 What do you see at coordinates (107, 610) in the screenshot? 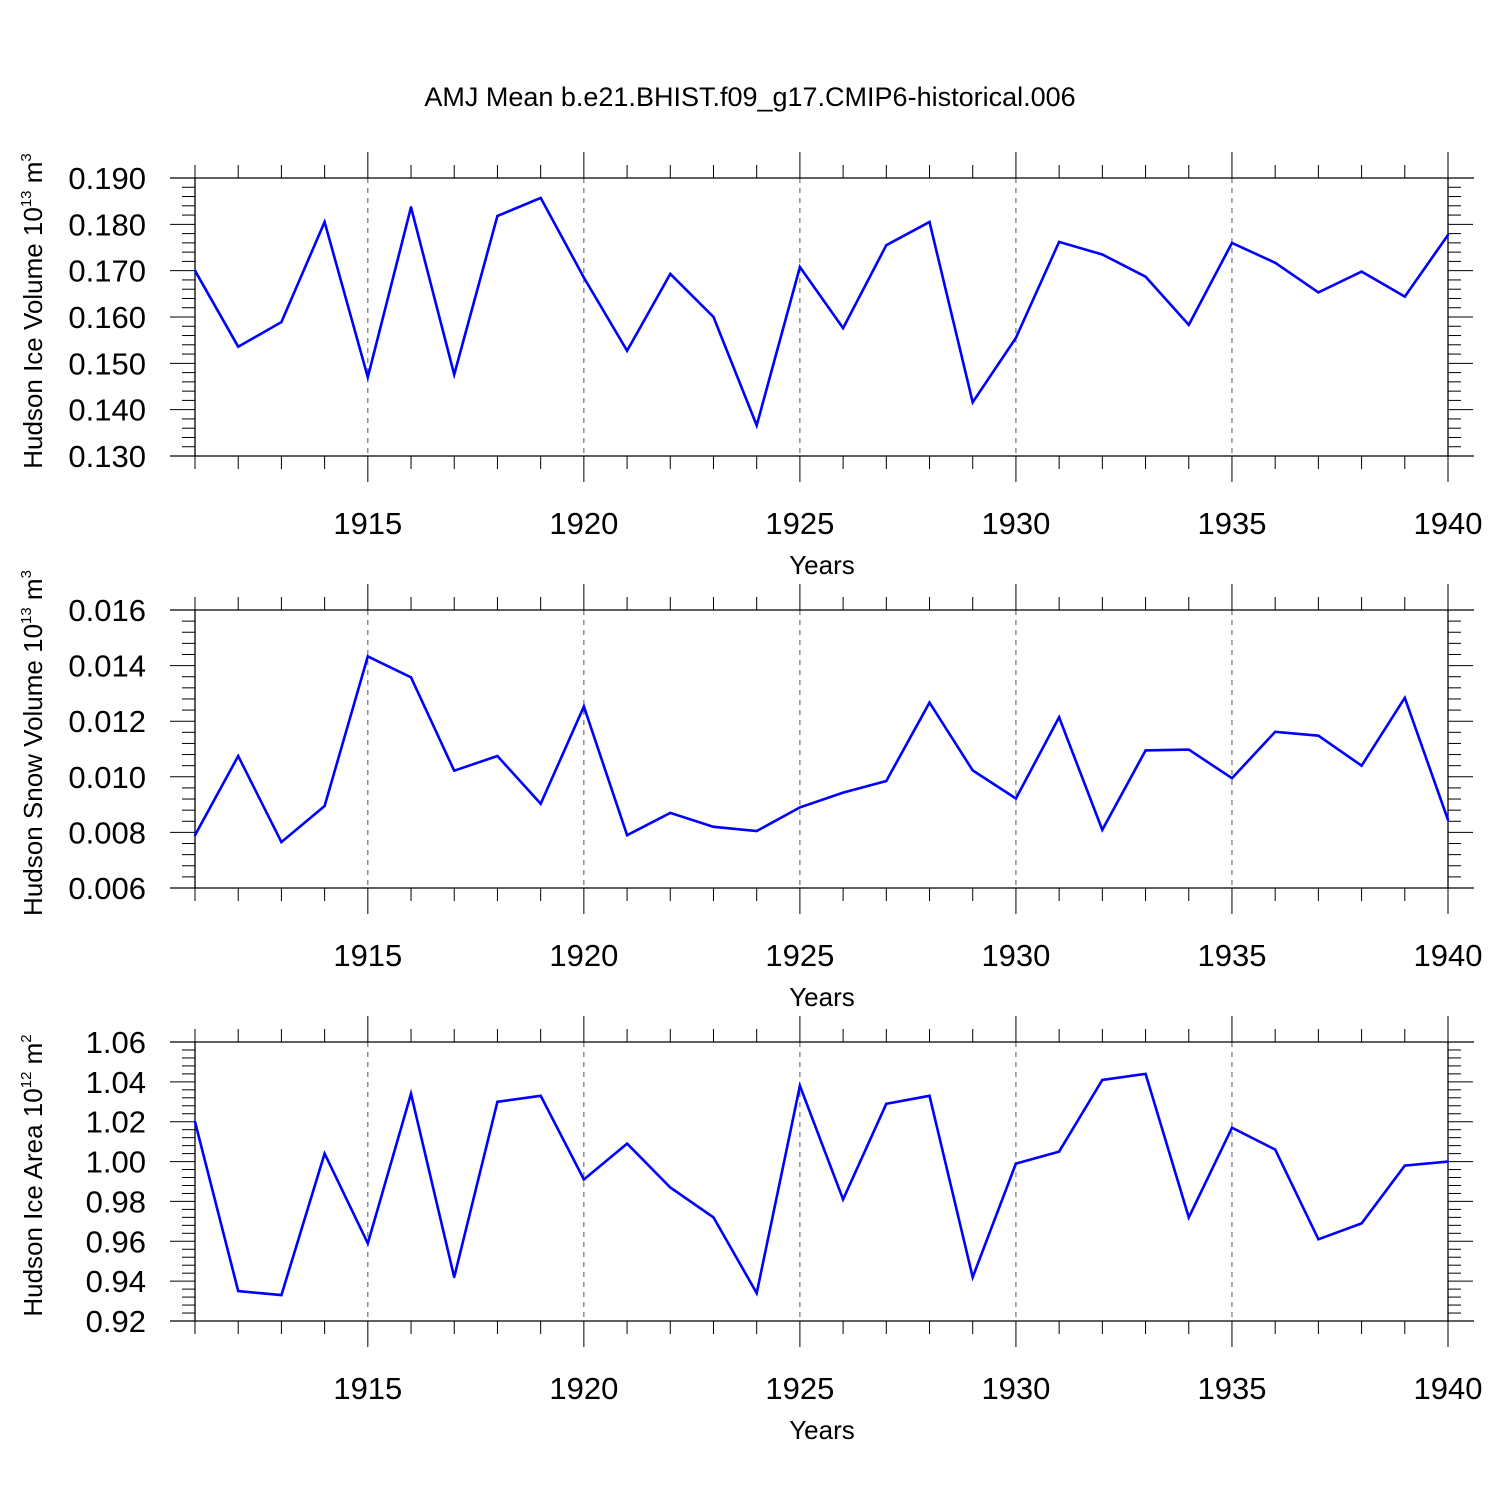
I see `y-tick-label: 0.016` at bounding box center [107, 610].